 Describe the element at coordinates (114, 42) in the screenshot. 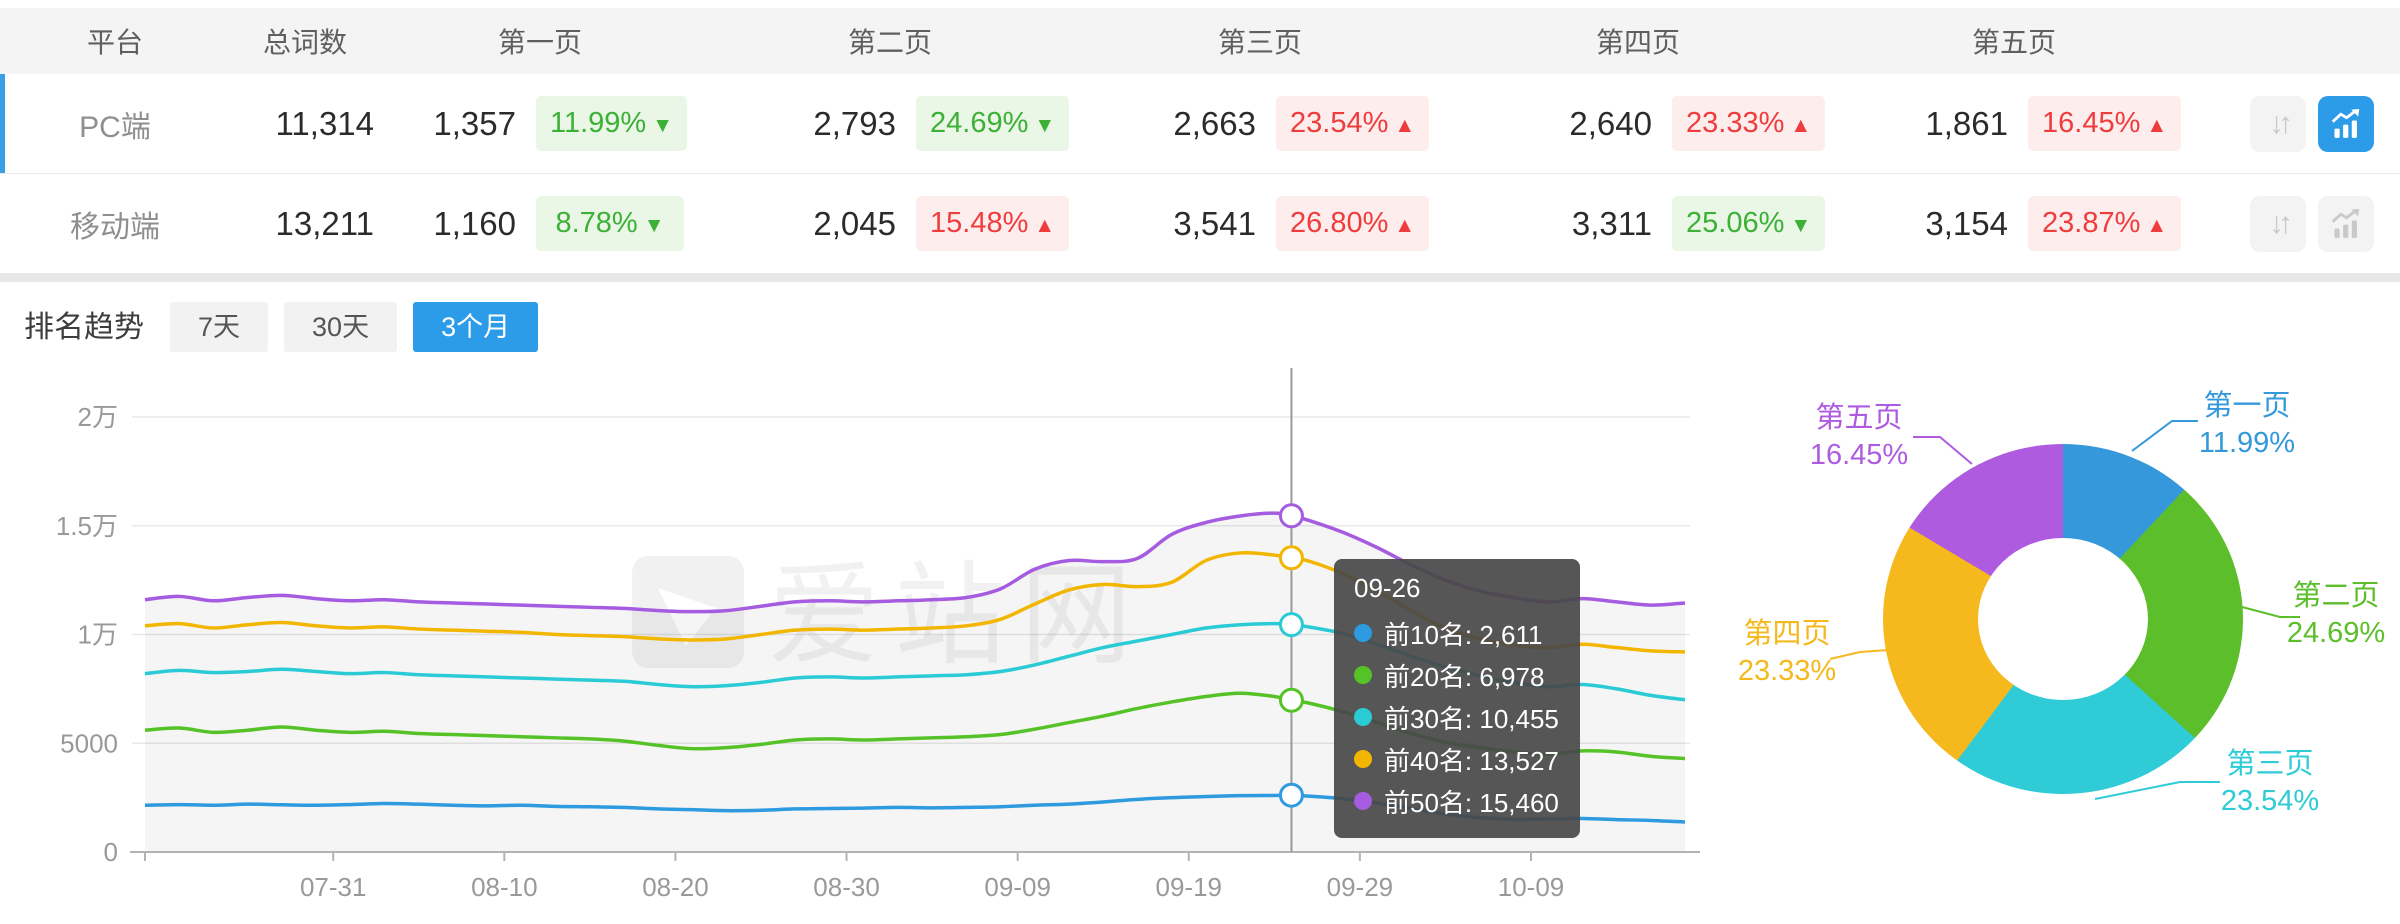

I see `col-header-platform: 平台` at that location.